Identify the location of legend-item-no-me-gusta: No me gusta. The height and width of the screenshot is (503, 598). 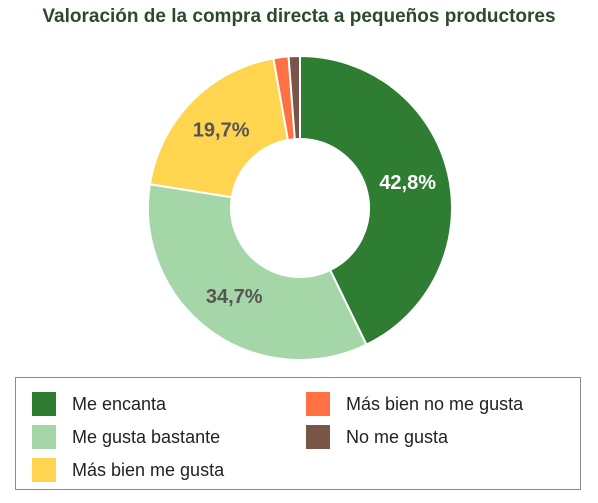
(377, 437).